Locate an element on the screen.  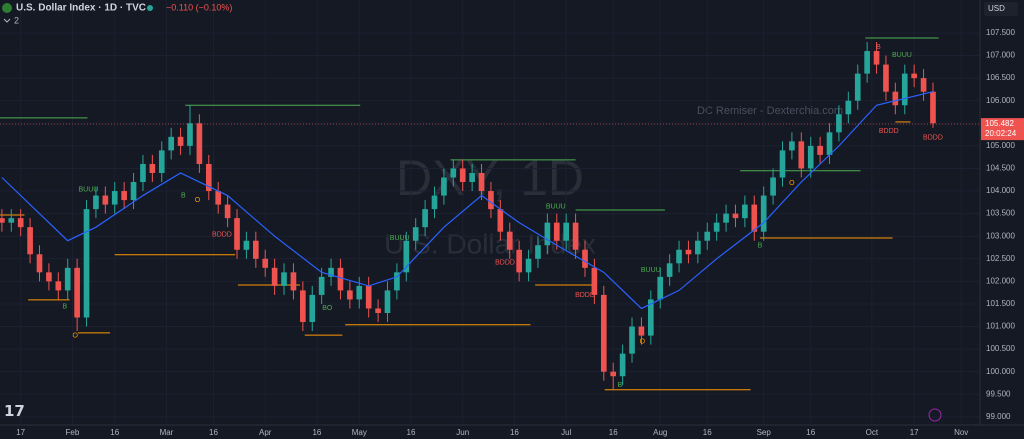
y-tick-label: 101.000 is located at coordinates (1000, 326).